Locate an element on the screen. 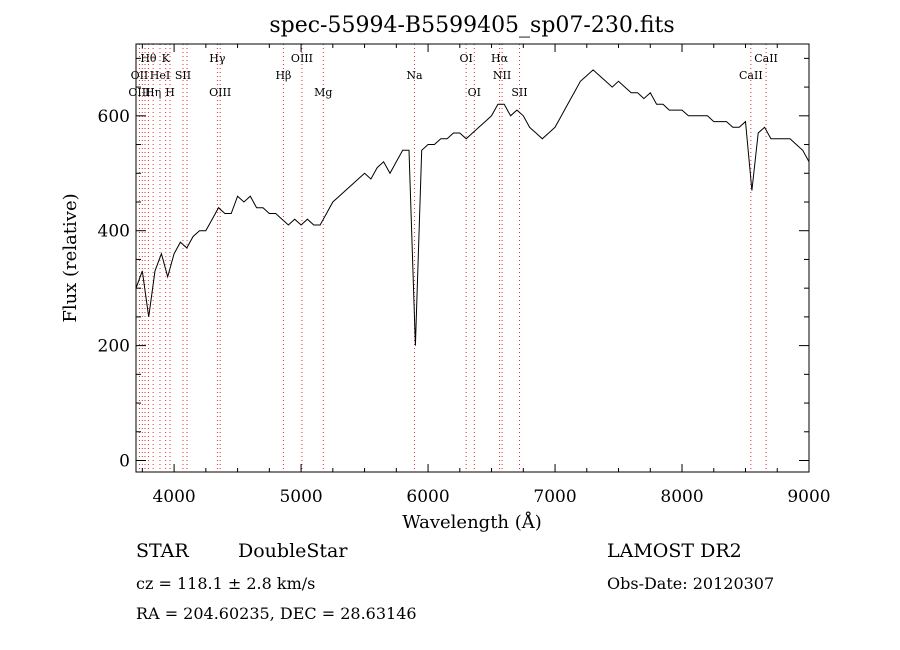  y-tick-label: 200 is located at coordinates (114, 347).